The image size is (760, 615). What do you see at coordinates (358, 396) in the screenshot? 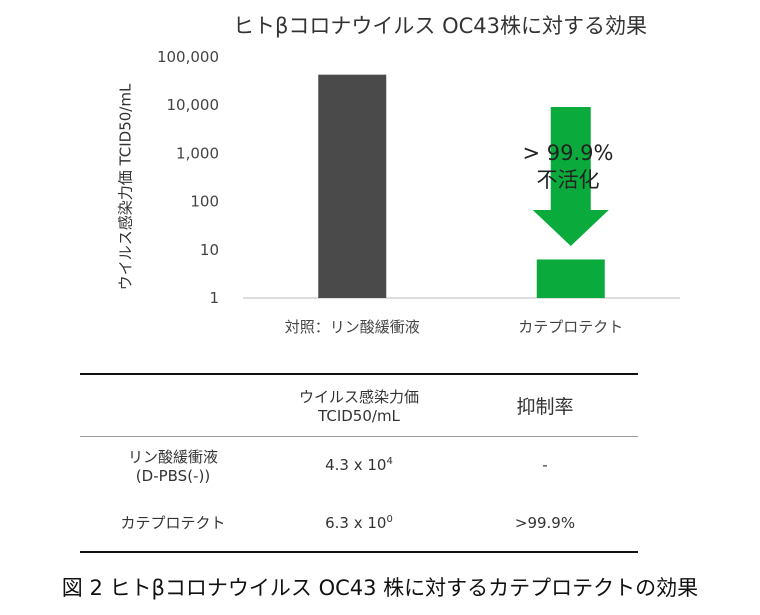
I see `header-titer-line1: ウイルス感染力価` at bounding box center [358, 396].